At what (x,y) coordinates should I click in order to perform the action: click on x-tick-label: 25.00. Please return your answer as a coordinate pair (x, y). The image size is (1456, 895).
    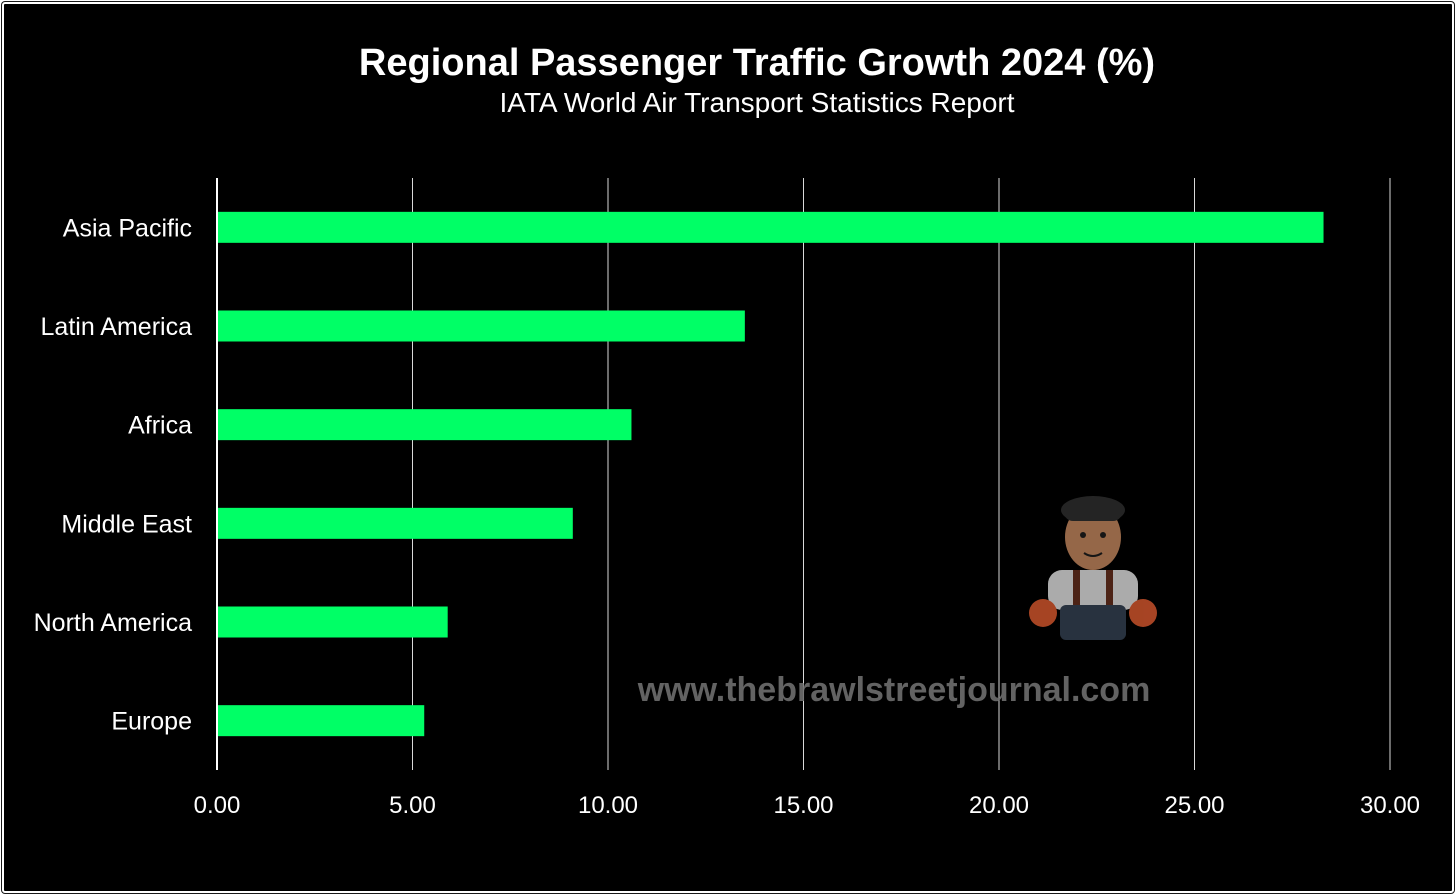
    Looking at the image, I should click on (1194, 805).